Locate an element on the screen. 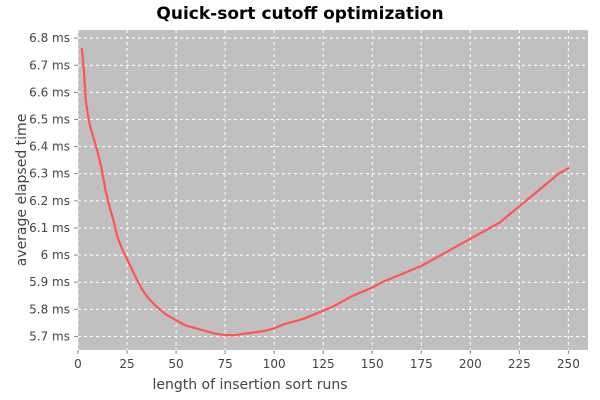  x-tick-label: 100 is located at coordinates (274, 364).